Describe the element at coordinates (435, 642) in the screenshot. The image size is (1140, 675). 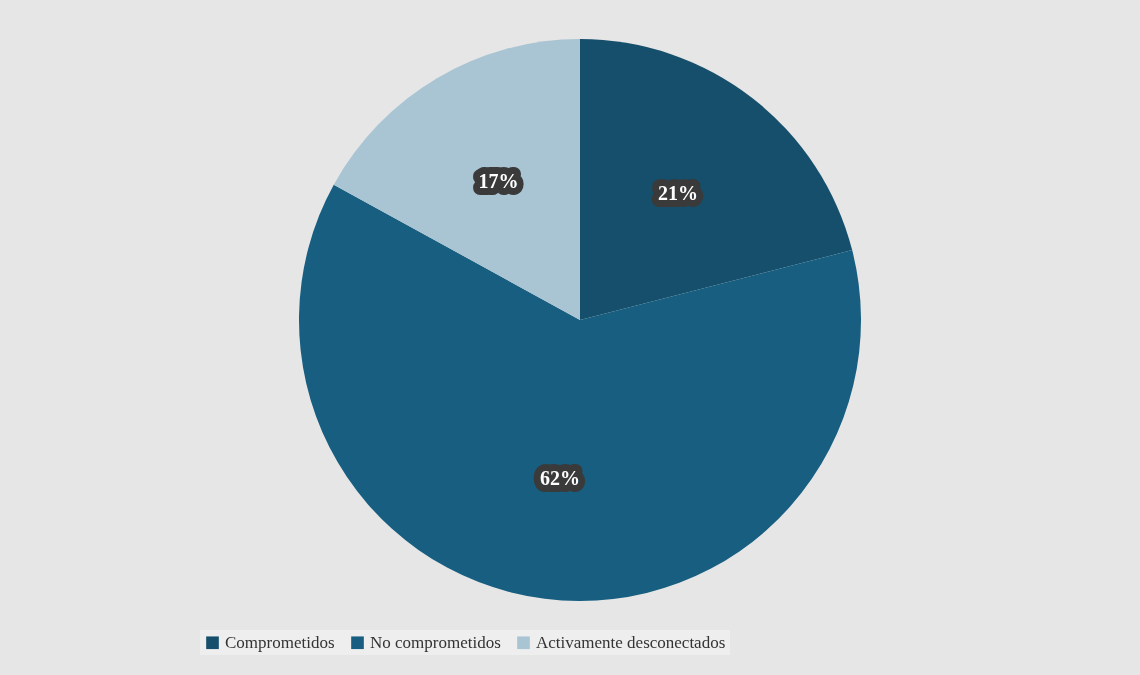
I see `legend-label: No comprometidos` at that location.